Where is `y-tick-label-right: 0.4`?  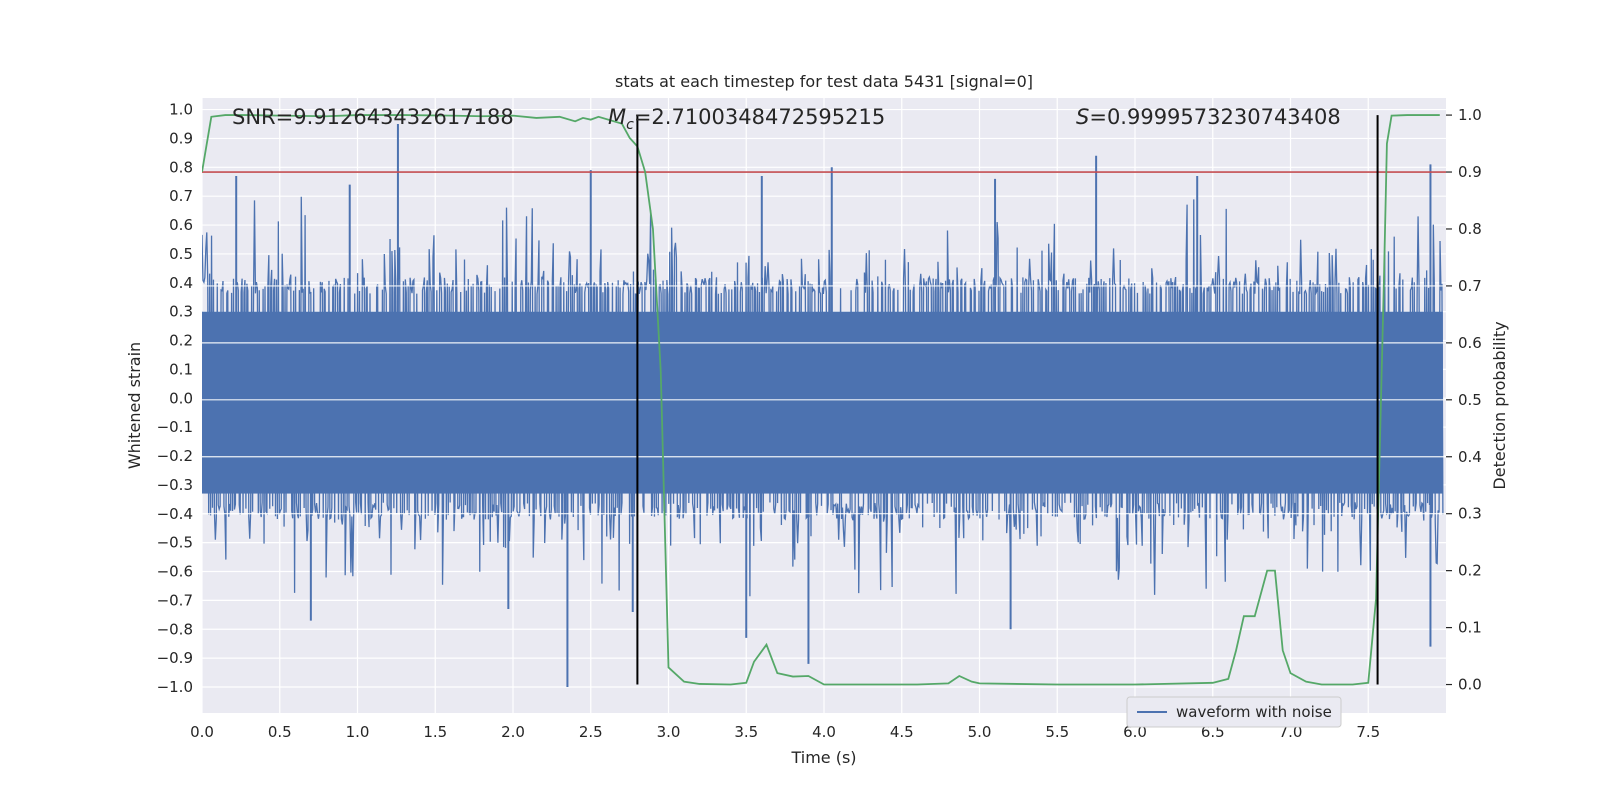
y-tick-label-right: 0.4 is located at coordinates (1470, 457).